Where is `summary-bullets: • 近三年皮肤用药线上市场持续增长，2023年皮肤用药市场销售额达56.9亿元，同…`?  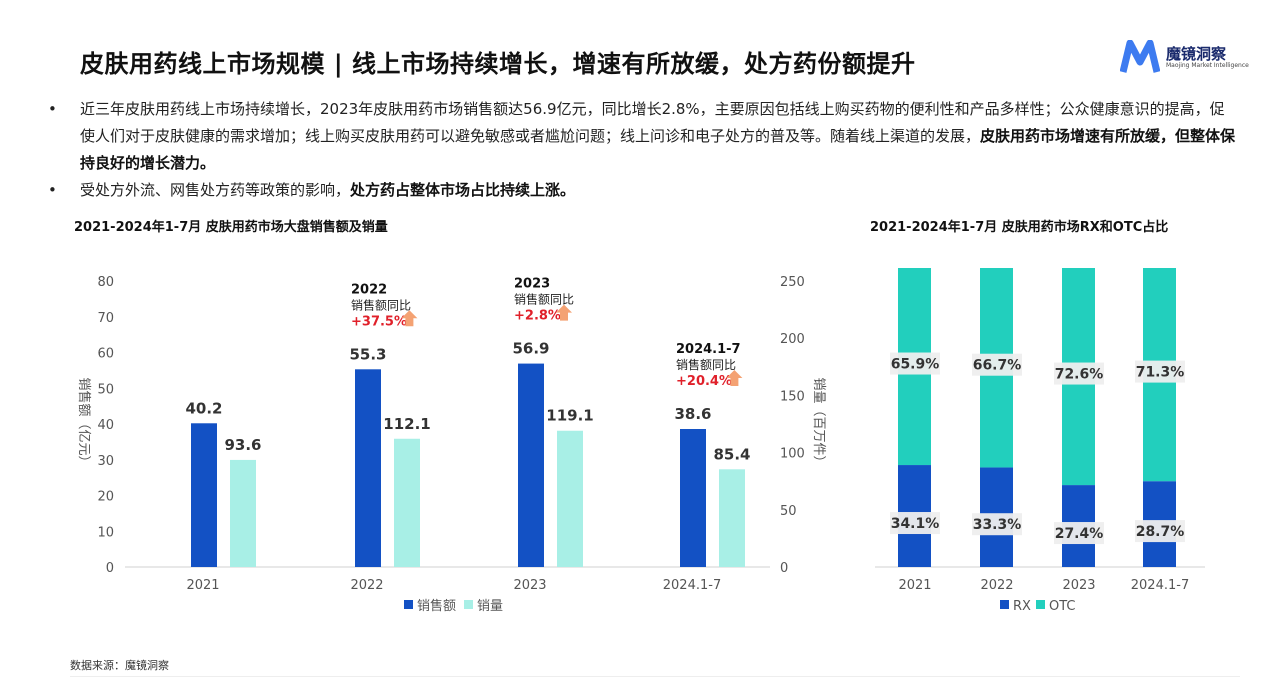
summary-bullets: • 近三年皮肤用药线上市场持续增长，2023年皮肤用药市场销售额达56.9亿元，同… is located at coordinates (643, 150).